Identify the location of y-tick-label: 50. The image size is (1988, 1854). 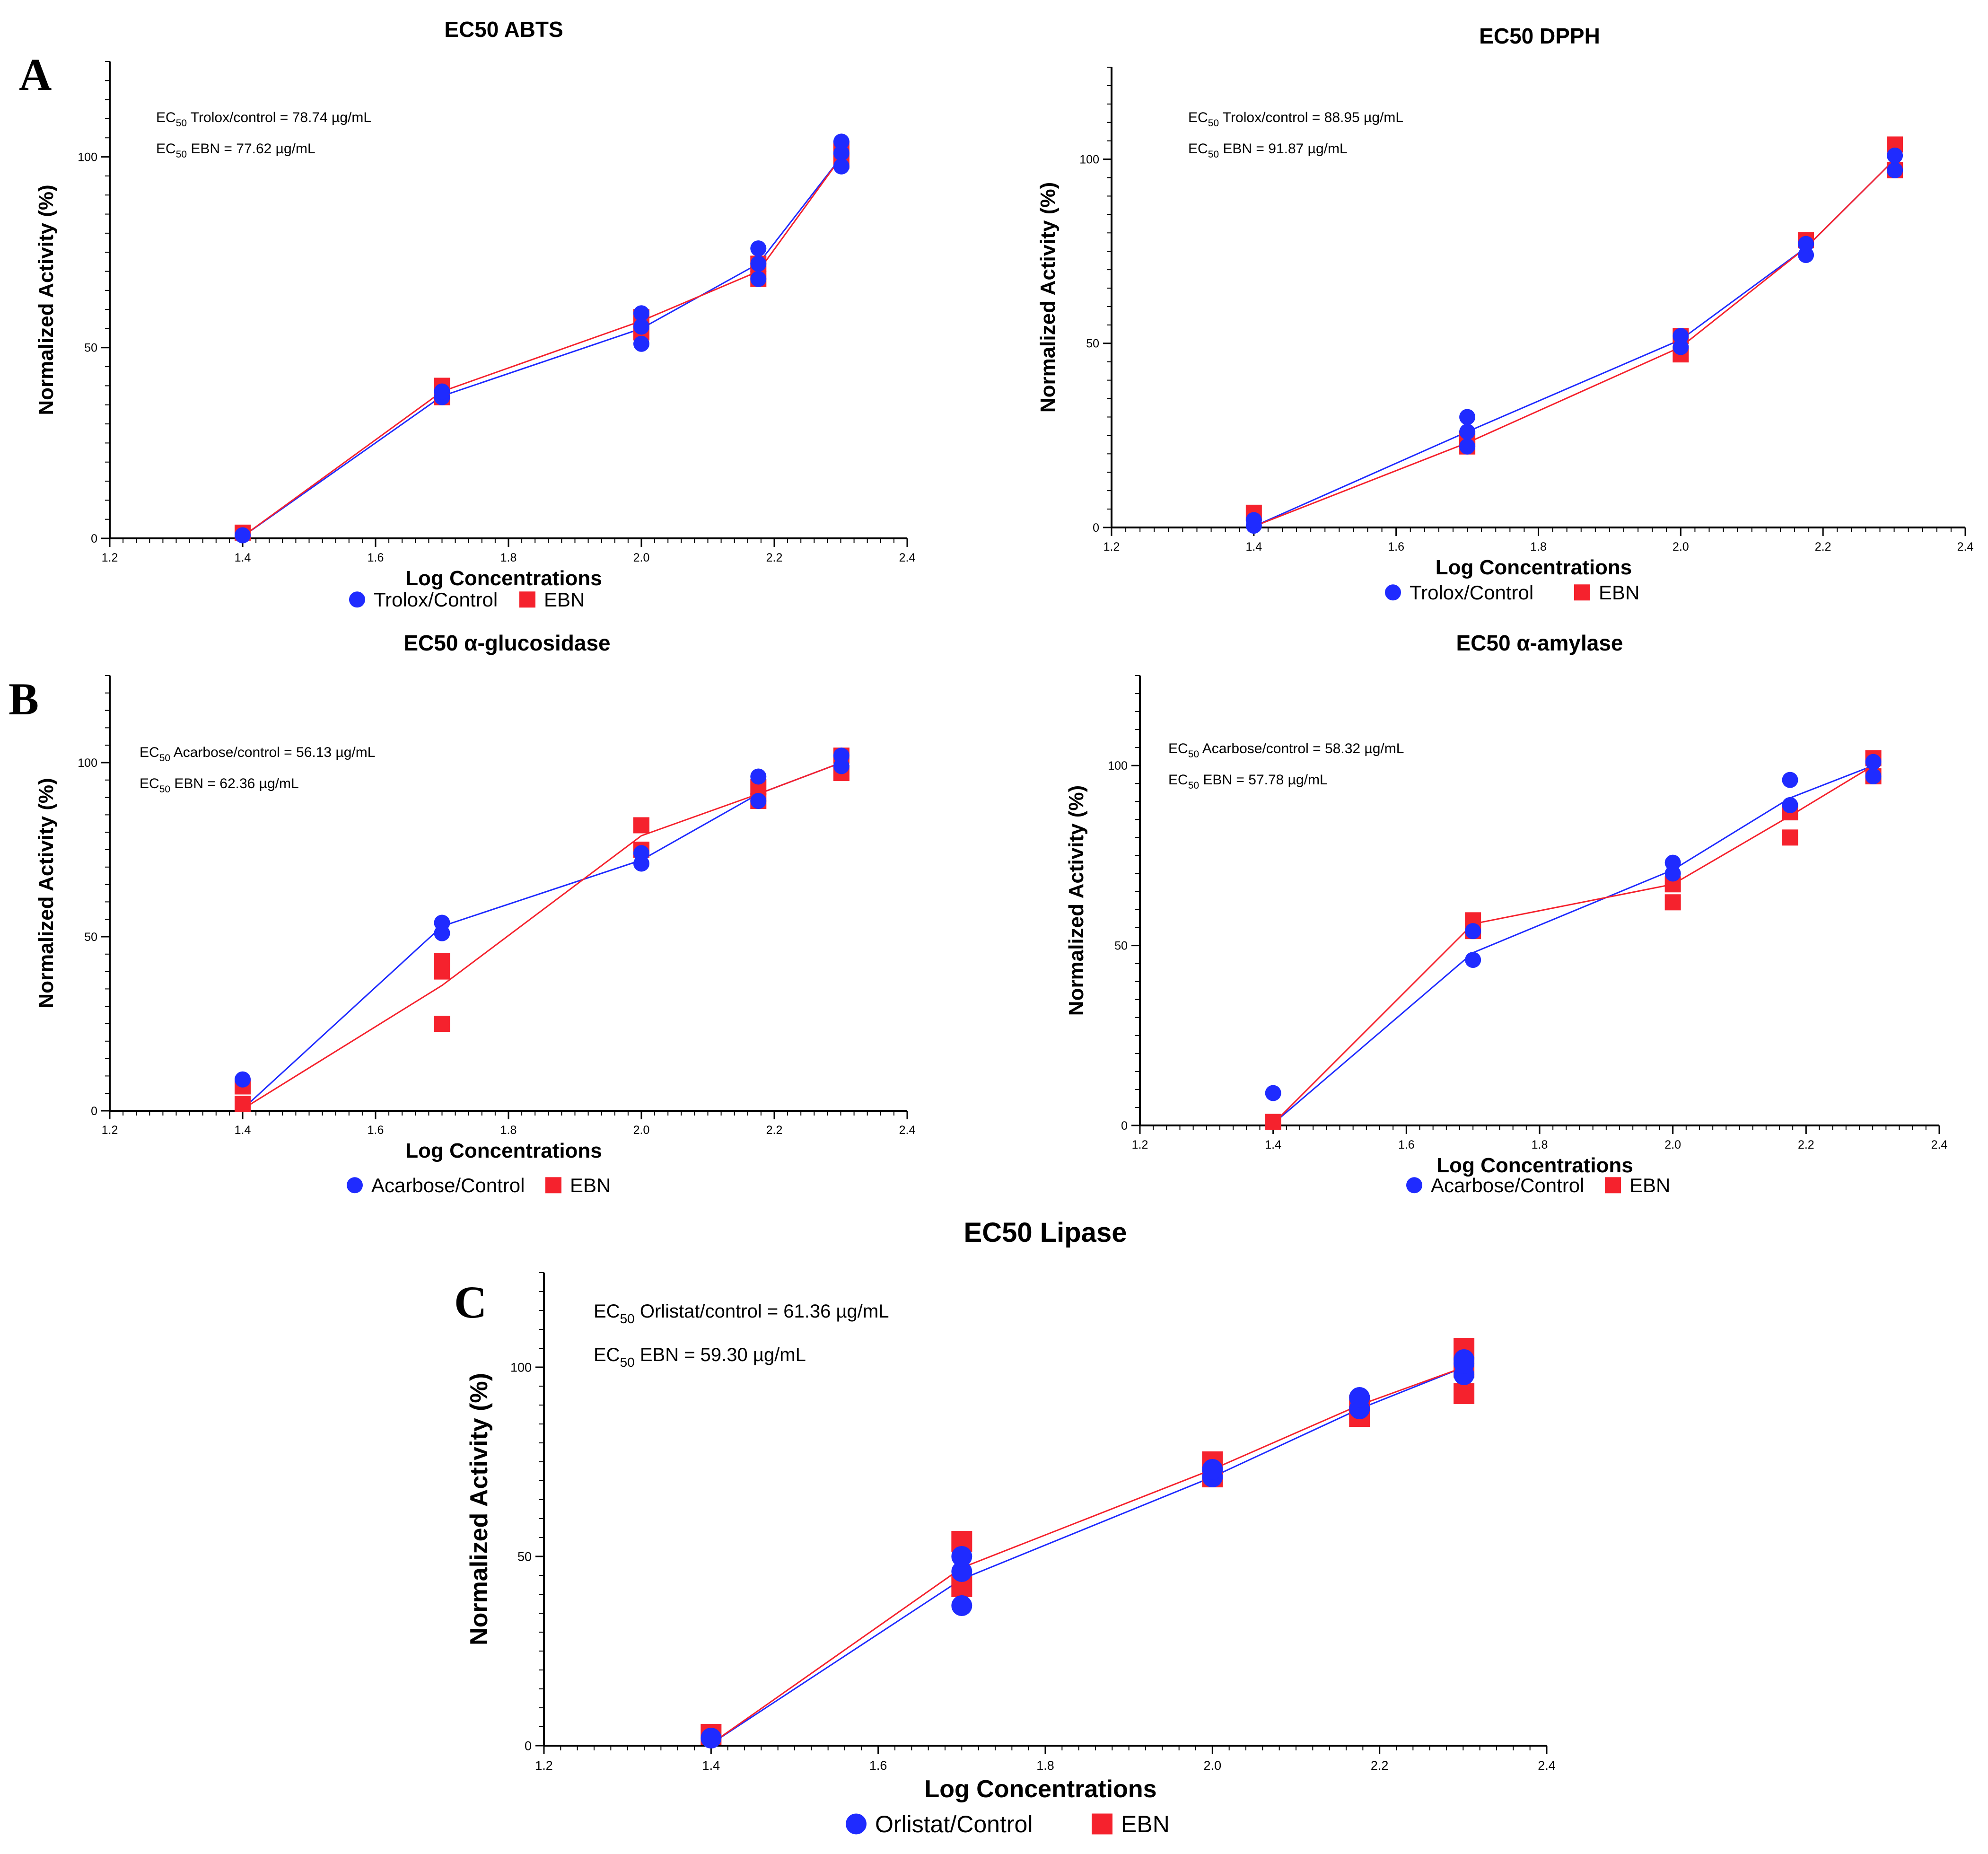
(1092, 344).